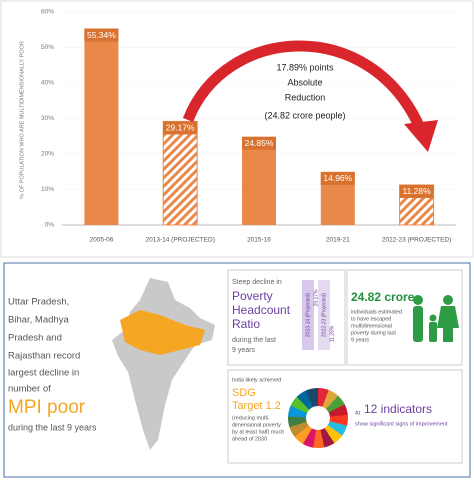 This screenshot has height=481, width=474. Describe the element at coordinates (256, 425) in the screenshot. I see `sdg-text: dimensional poverty` at that location.